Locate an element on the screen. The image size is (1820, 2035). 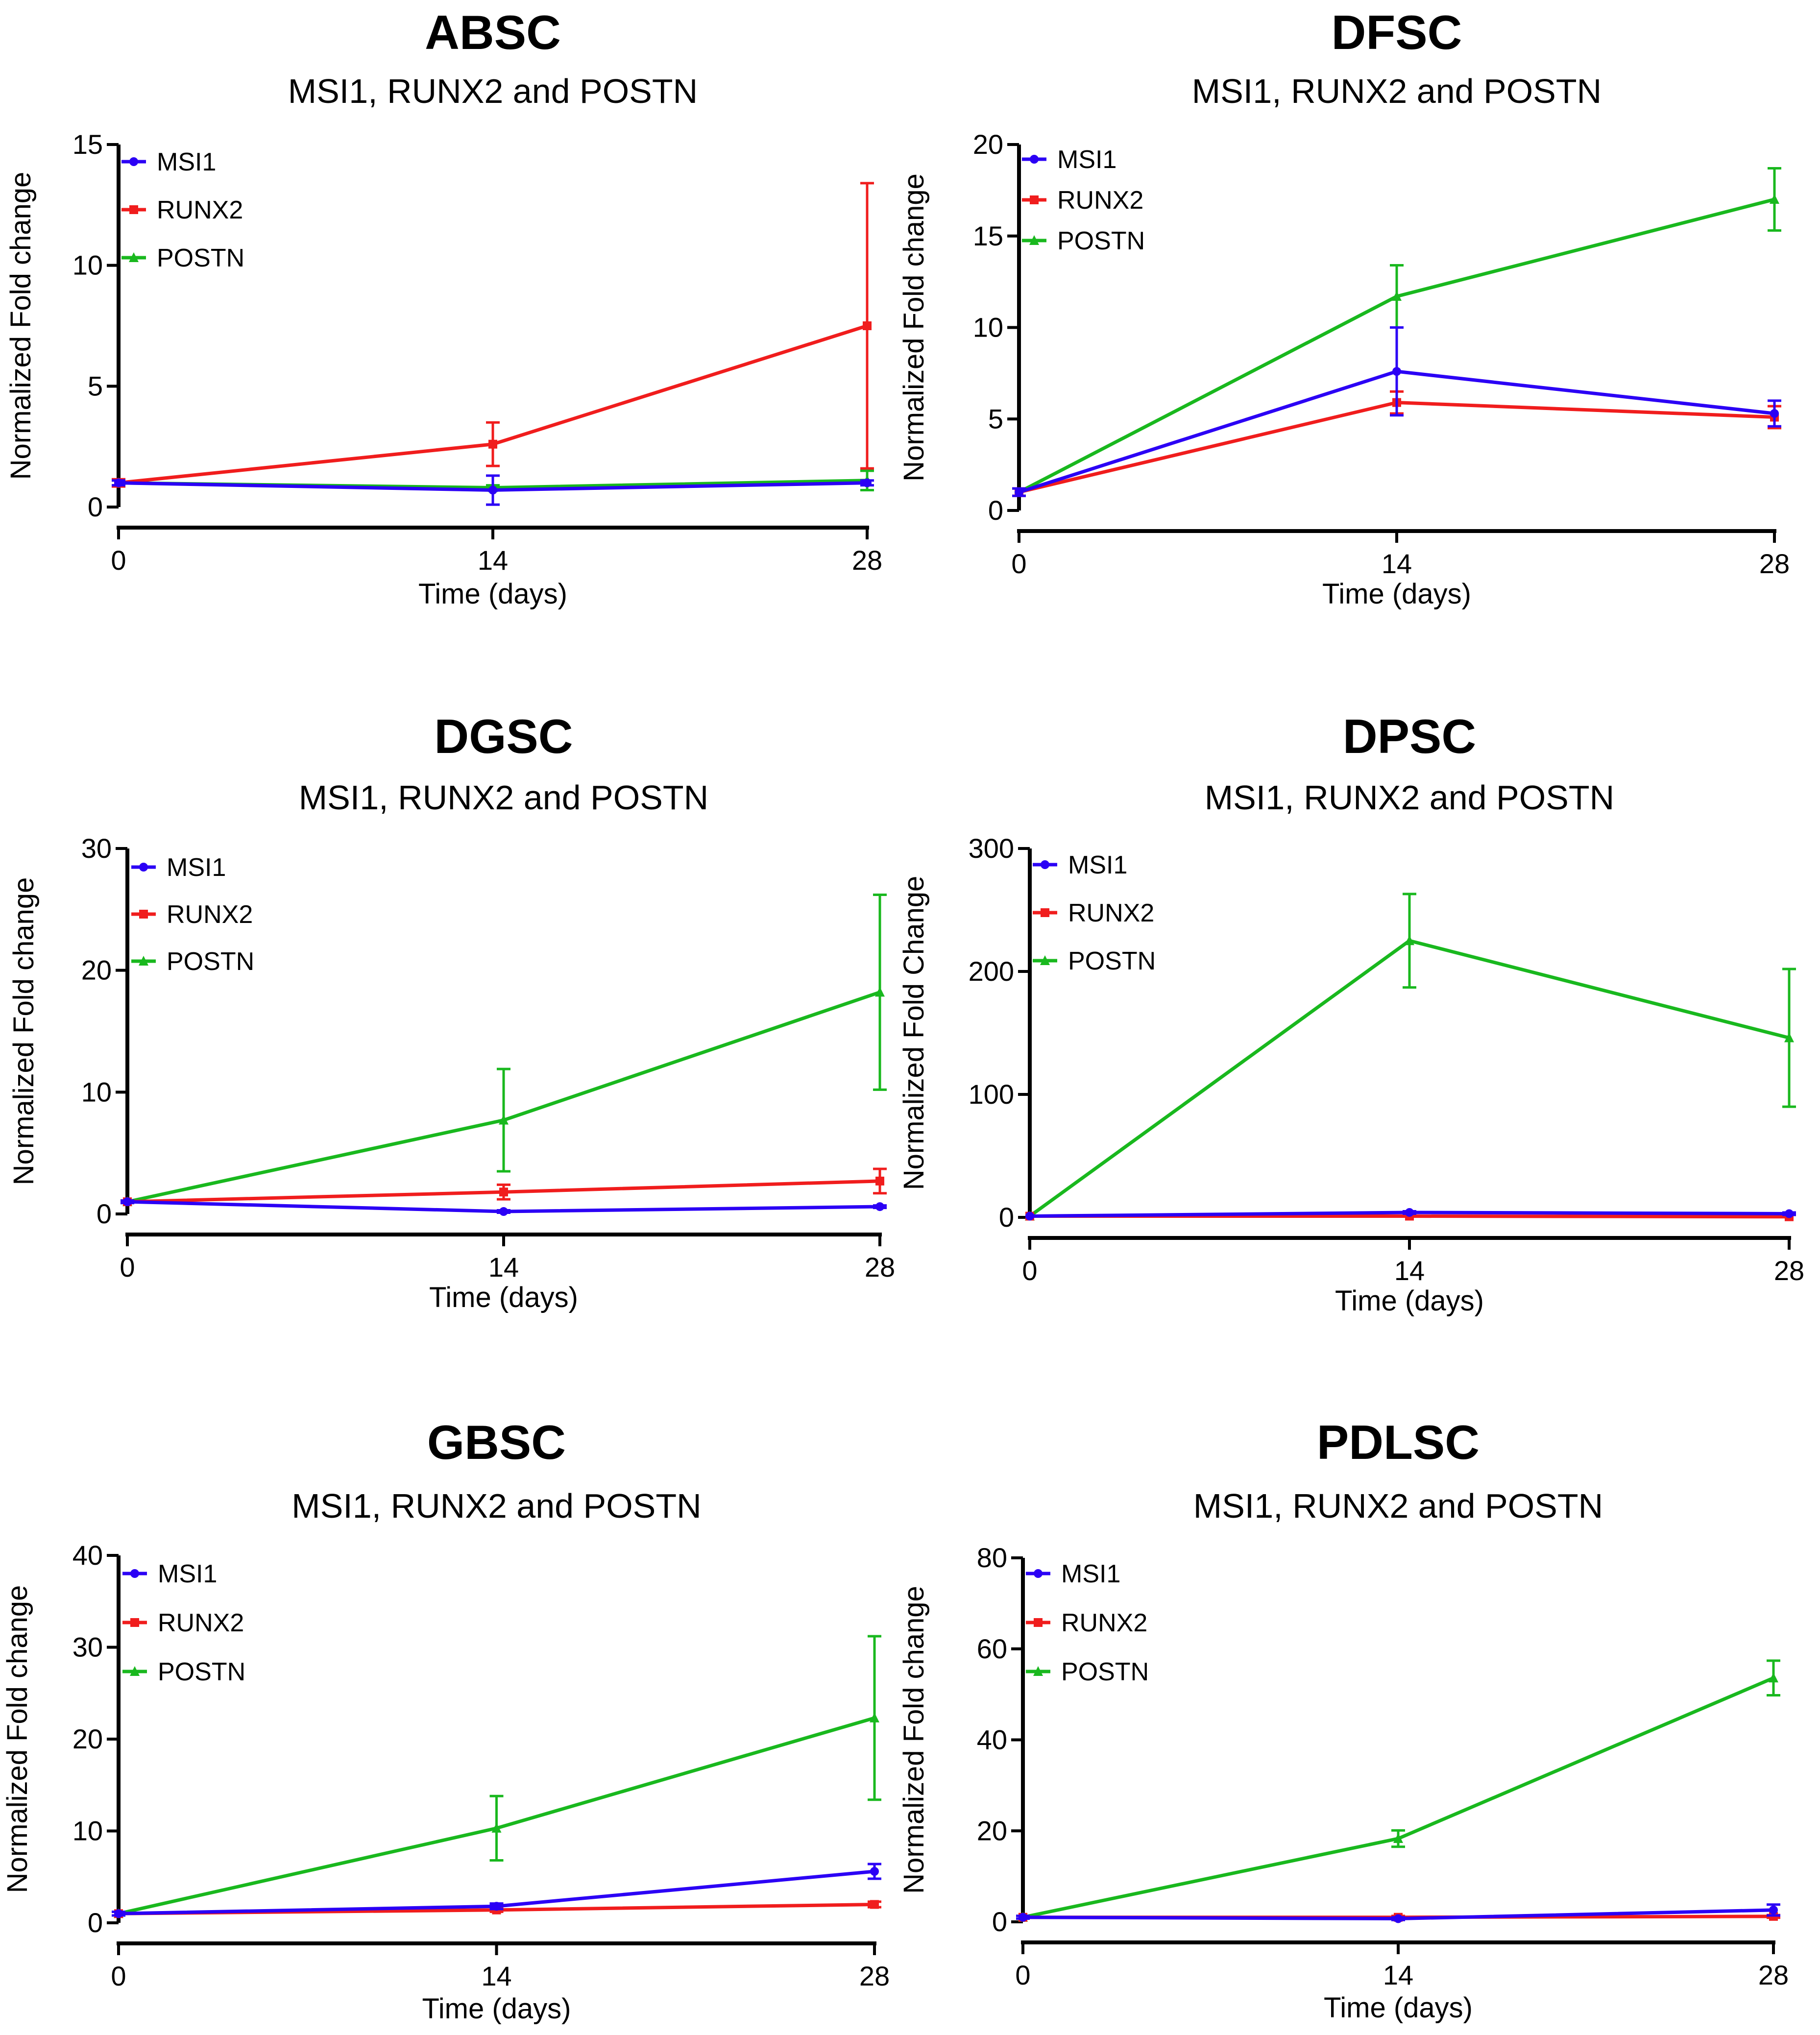
y-tick-label: 100 is located at coordinates (991, 1094).